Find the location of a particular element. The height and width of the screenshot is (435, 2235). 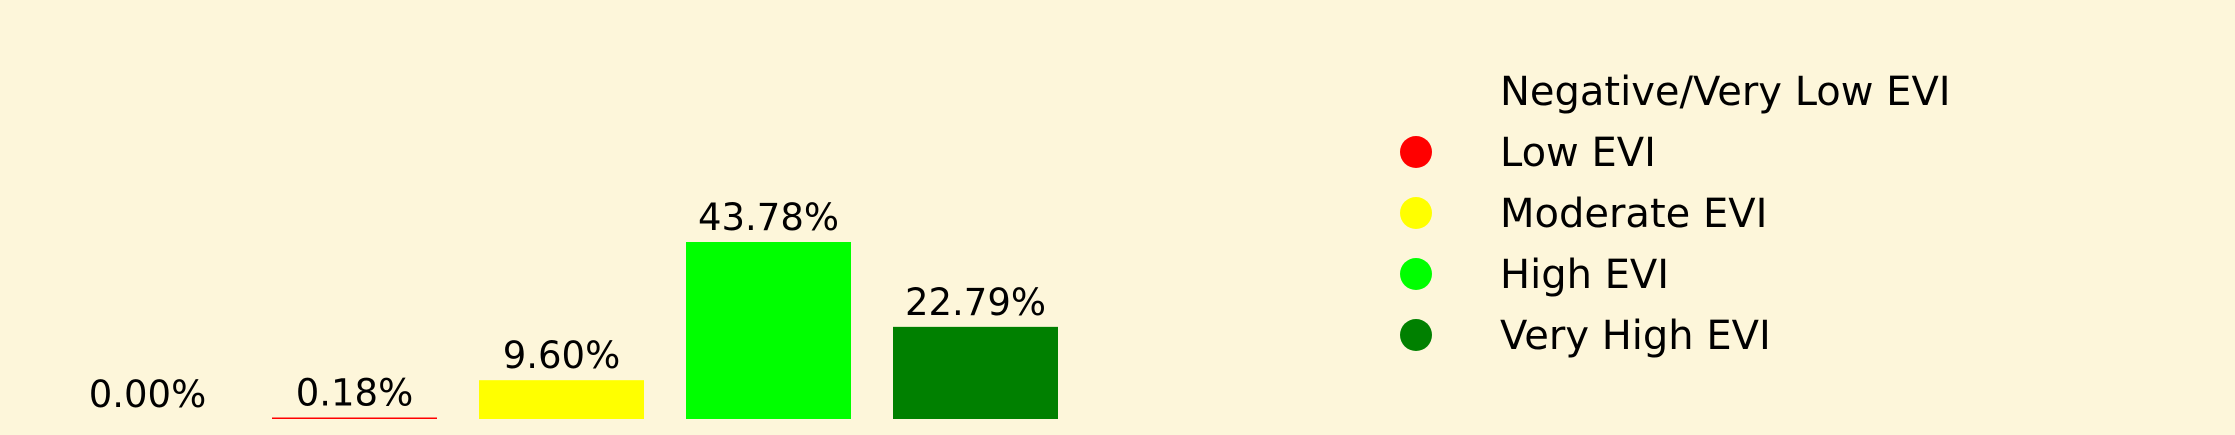

legend-label-negative-very-low-evi: Negative/Very Low EVI is located at coordinates (1725, 92).